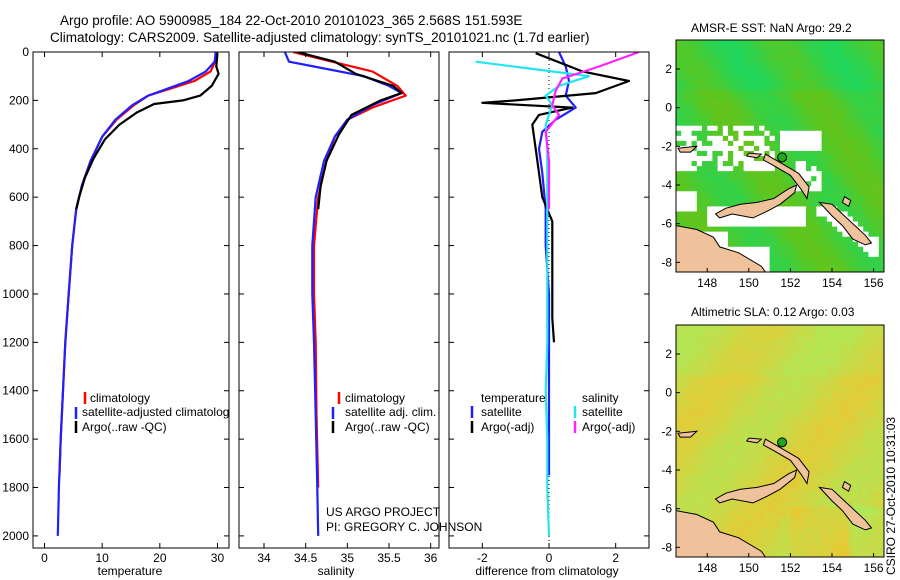 The image size is (900, 580). I want to click on y-tick-label: -4, so click(666, 470).